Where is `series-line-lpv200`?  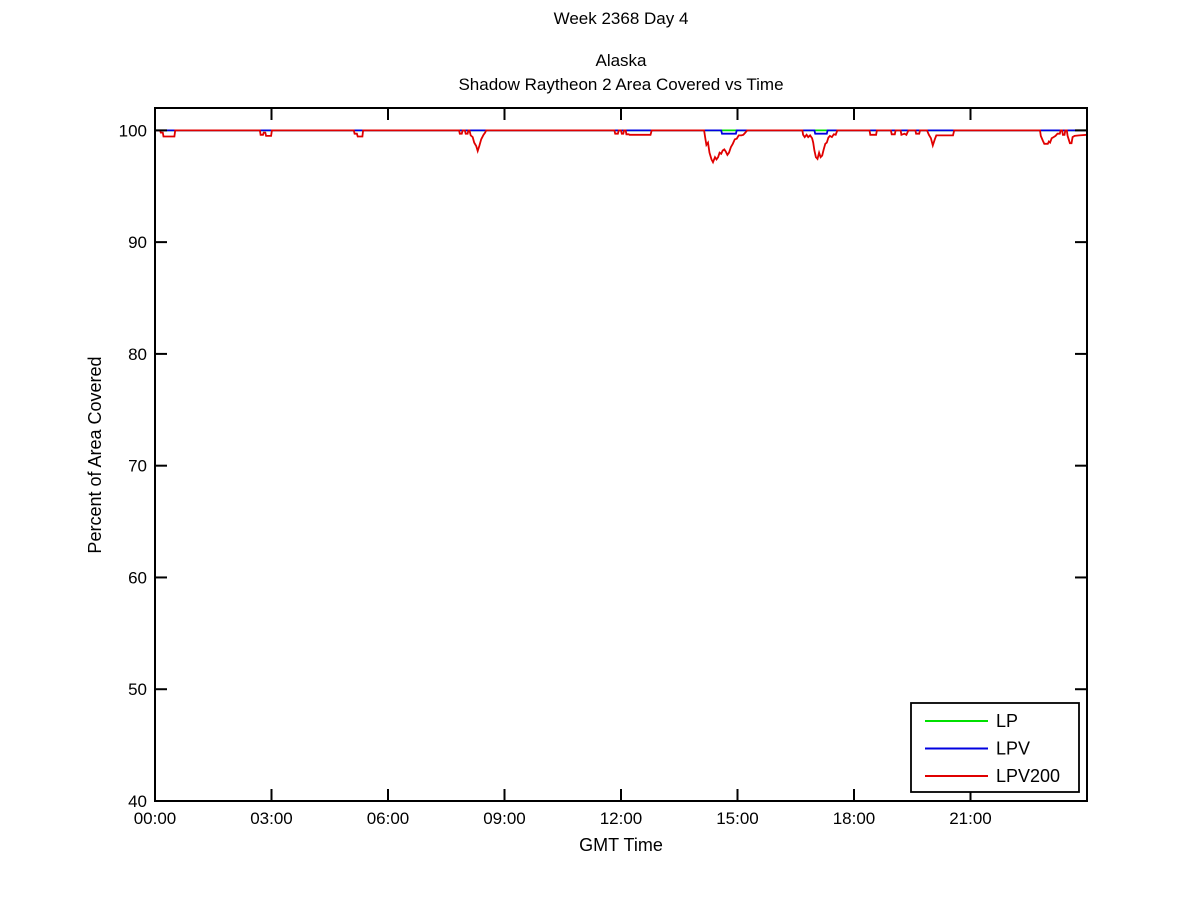
series-line-lpv200 is located at coordinates (621, 147).